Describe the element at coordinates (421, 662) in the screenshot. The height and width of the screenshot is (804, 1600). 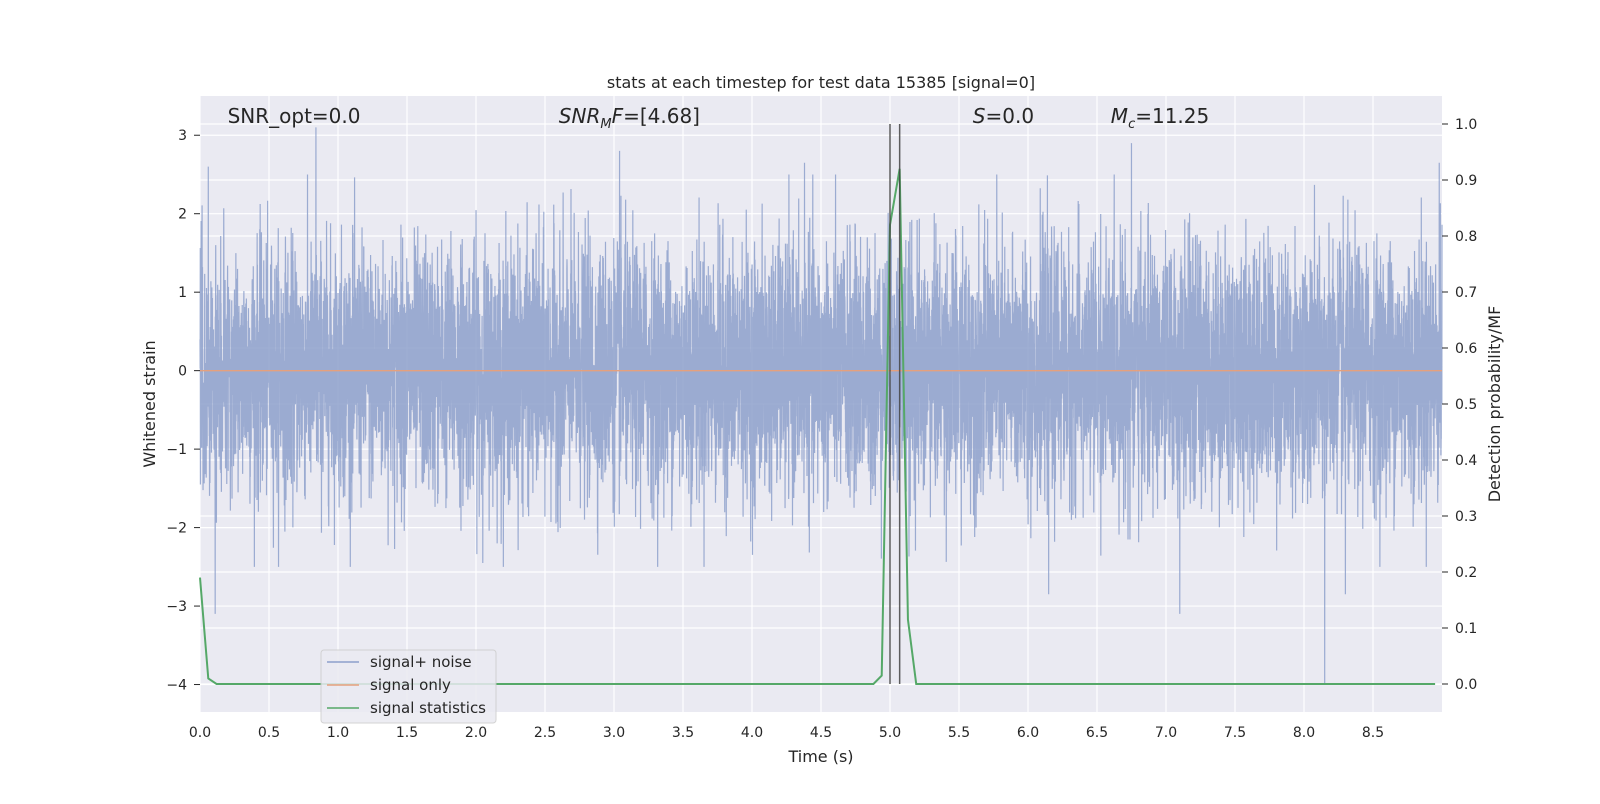
I see `legend-label-signal-noise: signal+ noise` at that location.